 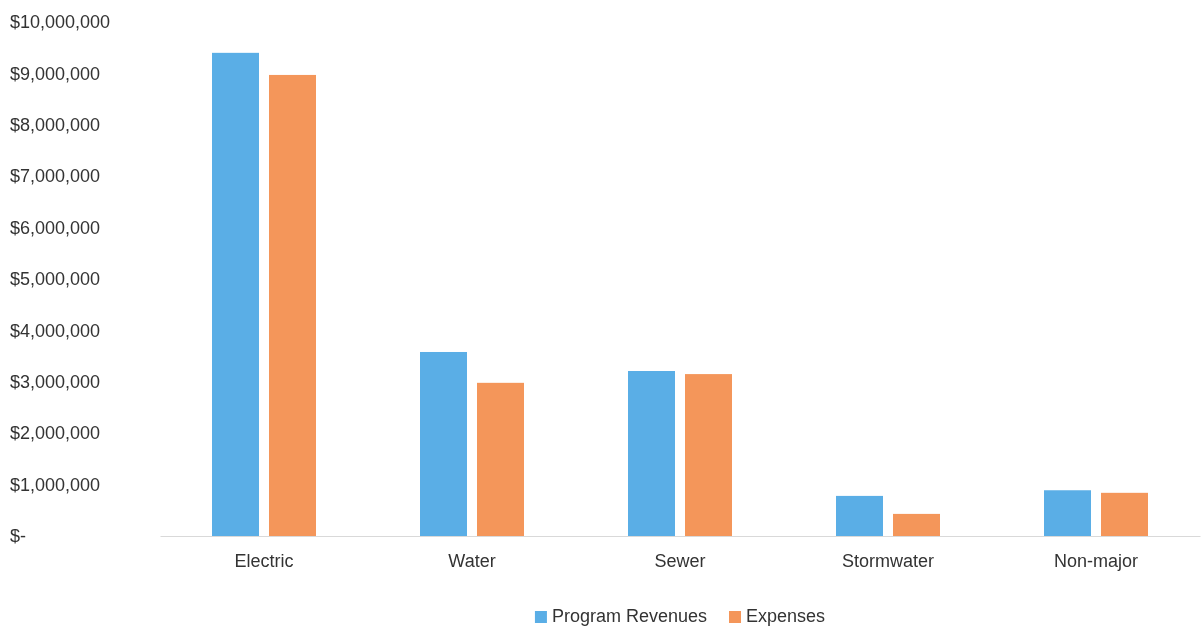 What do you see at coordinates (55, 176) in the screenshot?
I see `y-tick-label: $7,000,000` at bounding box center [55, 176].